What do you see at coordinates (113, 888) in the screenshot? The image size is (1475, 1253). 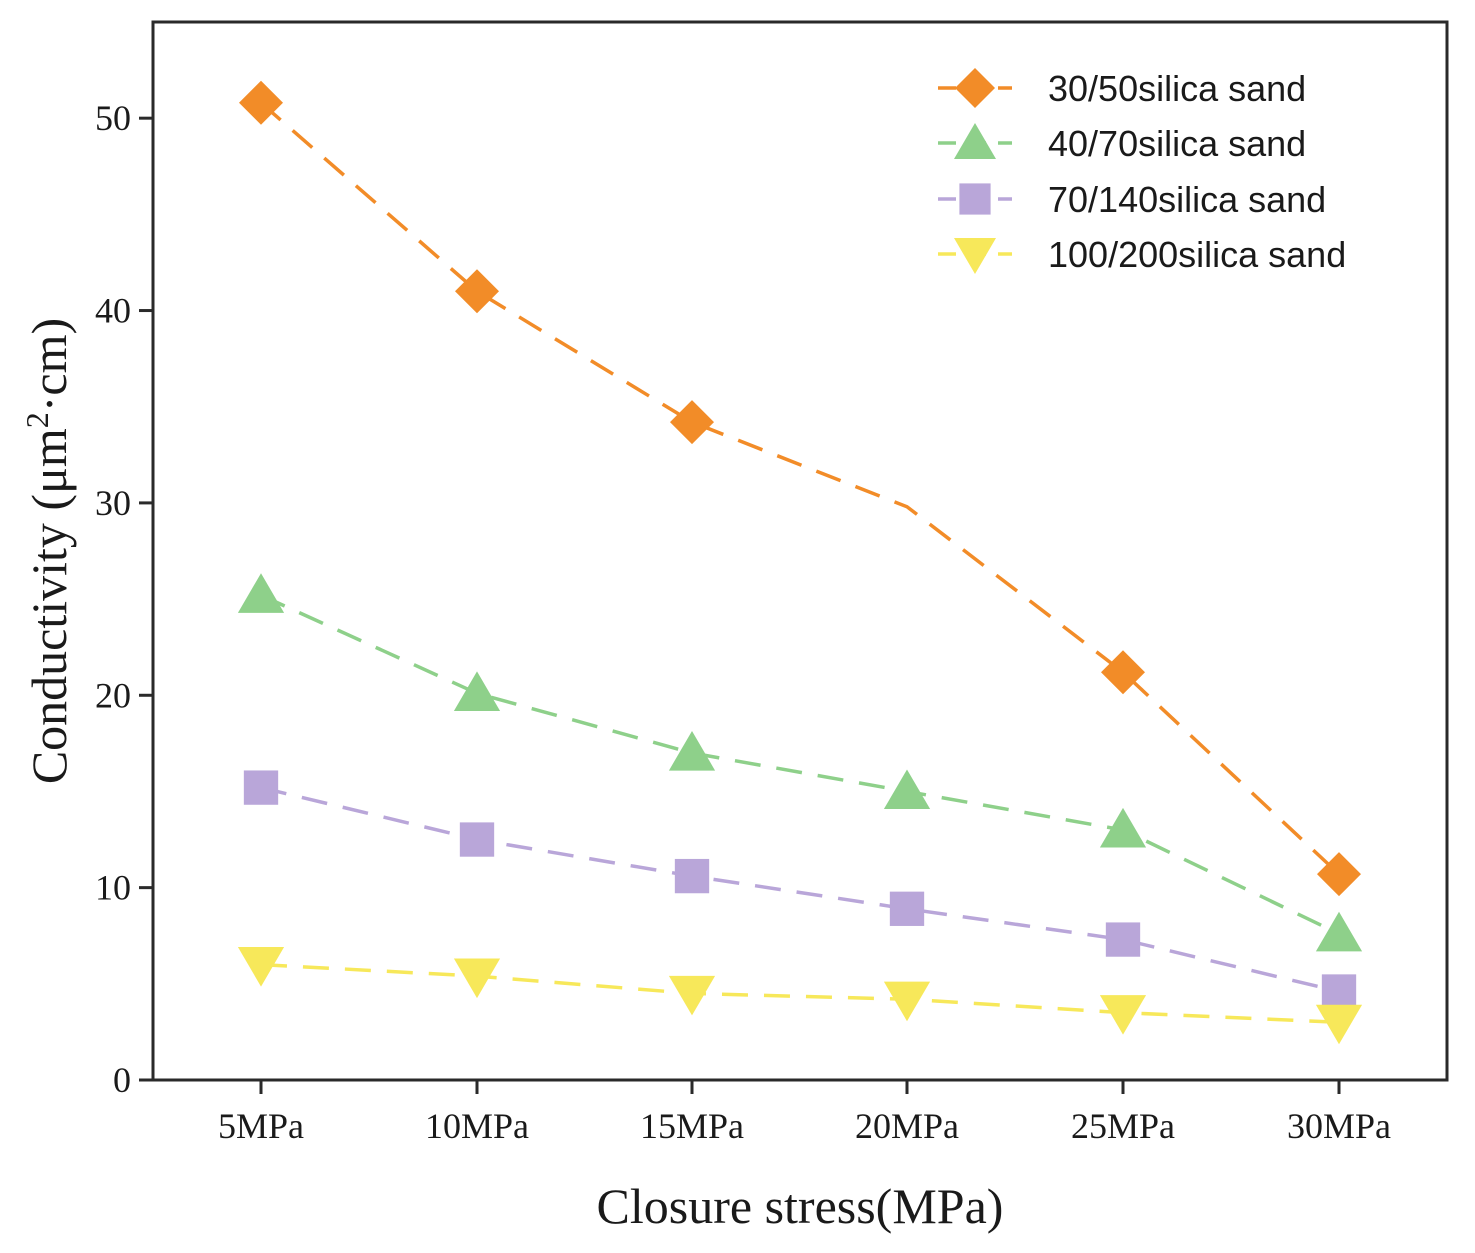 I see `y-tick-label: 10` at bounding box center [113, 888].